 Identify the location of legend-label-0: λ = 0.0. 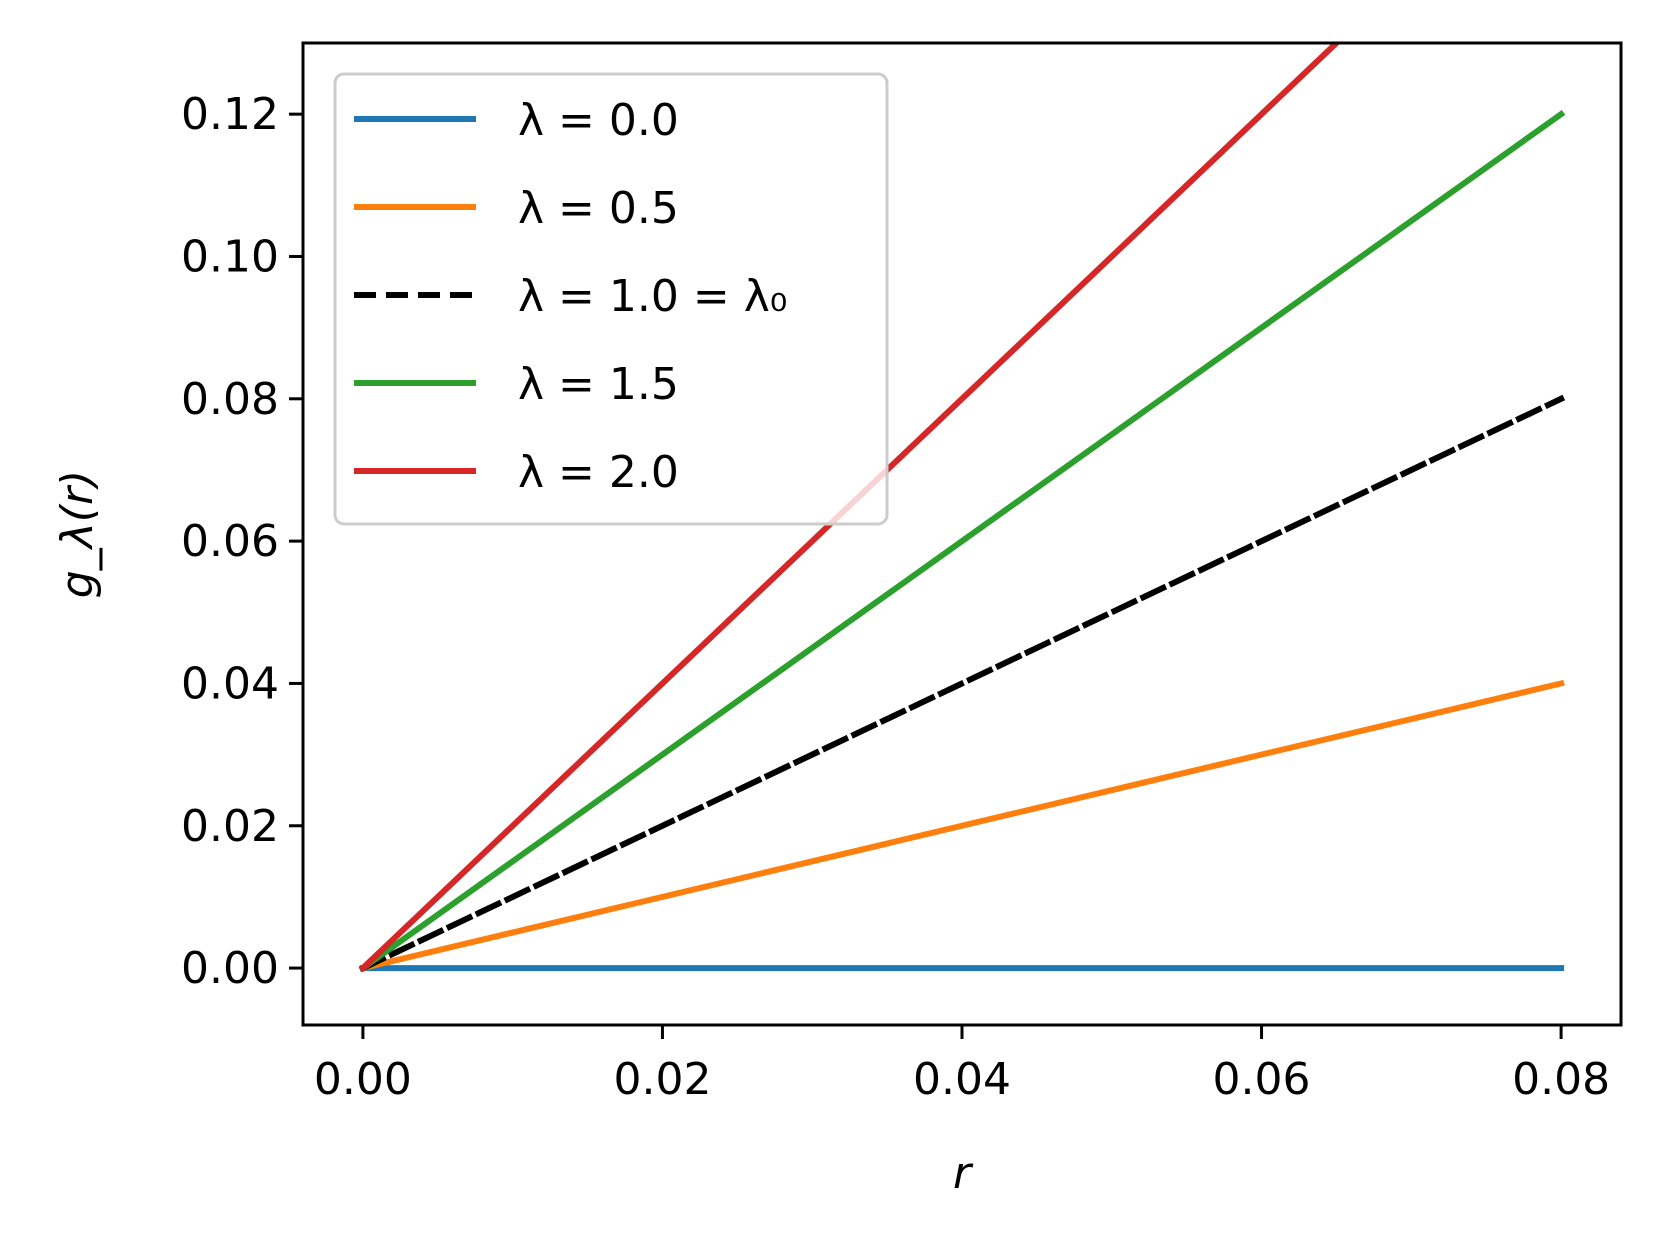
(598, 120).